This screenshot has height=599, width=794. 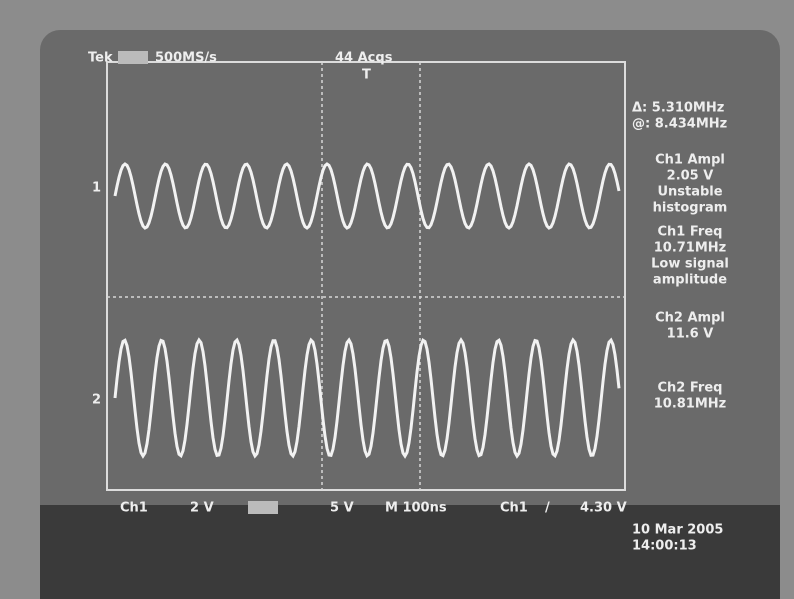 I want to click on cursor-at: @: 8.434MHz, so click(x=679, y=124).